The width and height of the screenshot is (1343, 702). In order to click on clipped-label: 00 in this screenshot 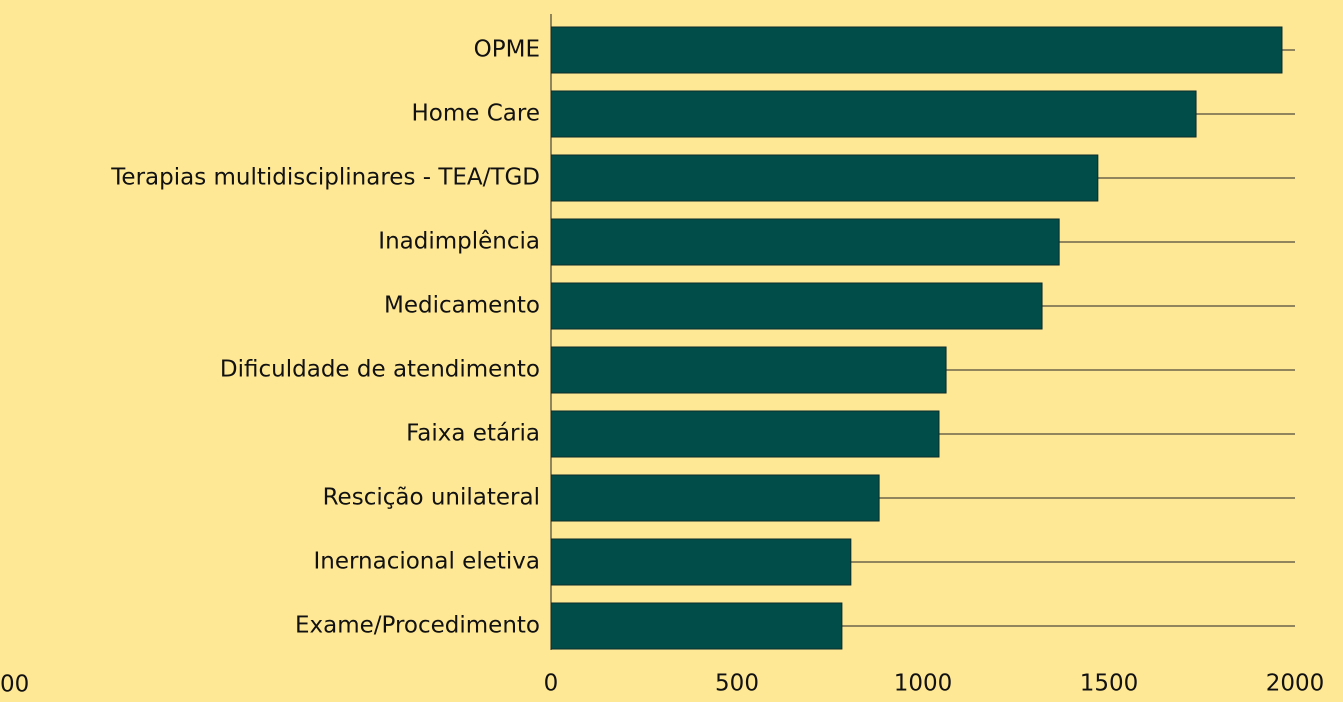, I will do `click(14, 685)`.